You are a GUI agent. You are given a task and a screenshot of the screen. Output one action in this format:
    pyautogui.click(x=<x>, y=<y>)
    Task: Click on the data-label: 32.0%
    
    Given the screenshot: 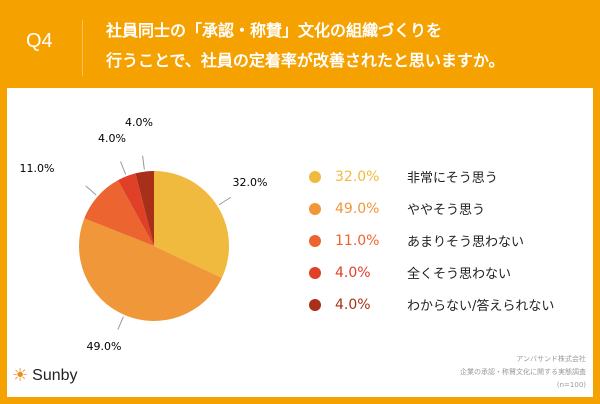 What is the action you would take?
    pyautogui.click(x=250, y=182)
    